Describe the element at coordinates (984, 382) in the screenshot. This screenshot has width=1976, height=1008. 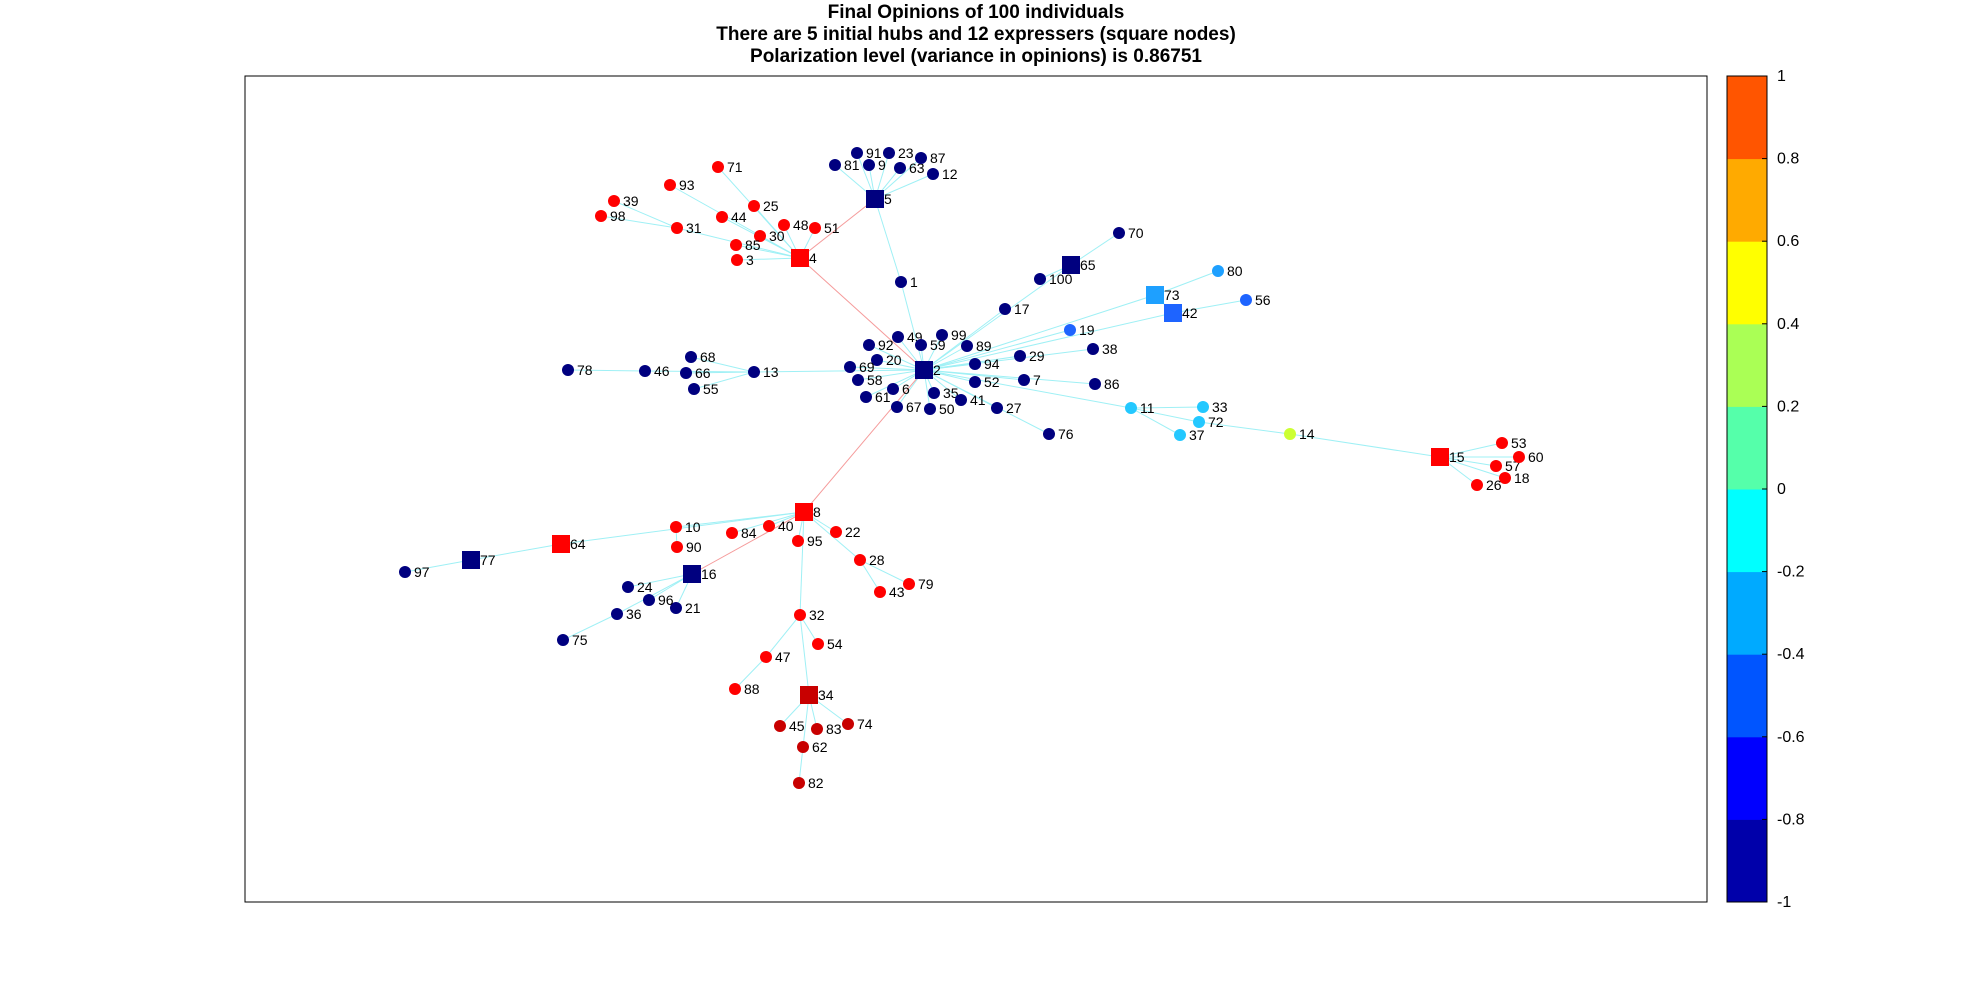
I see `node-52: 52` at that location.